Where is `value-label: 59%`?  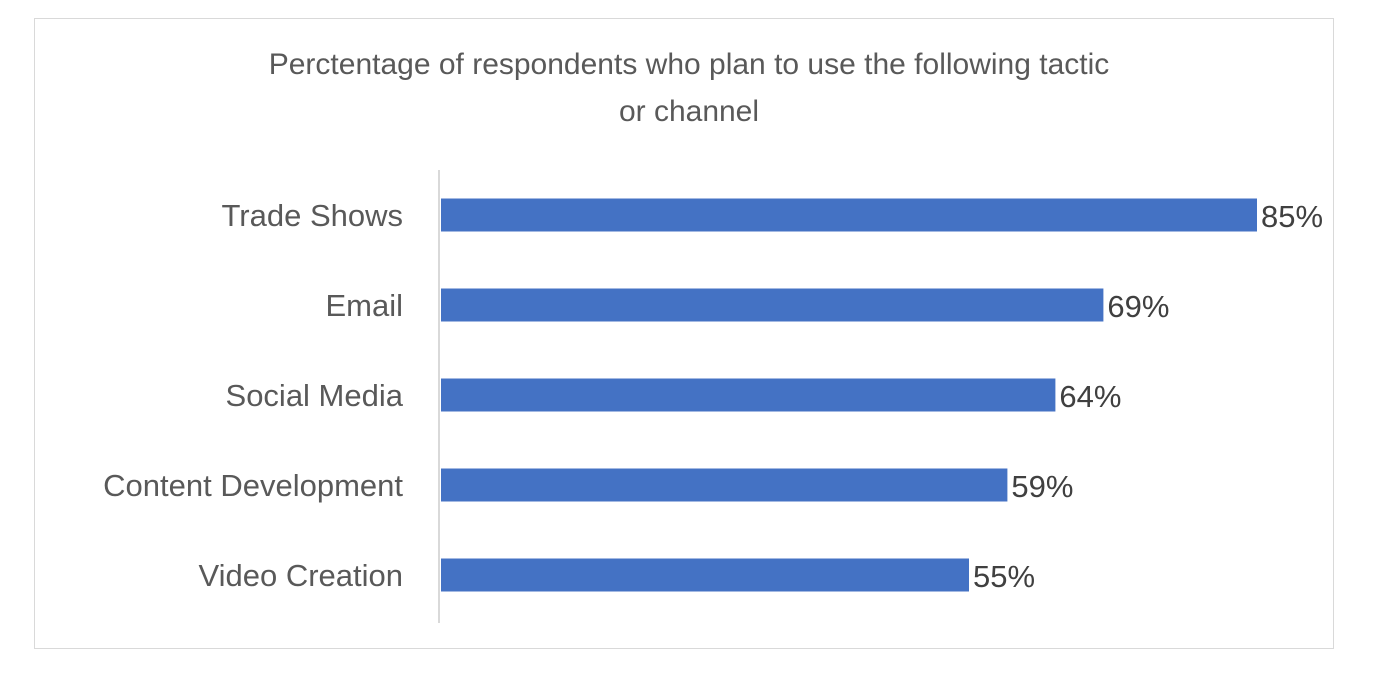
value-label: 59% is located at coordinates (1042, 486).